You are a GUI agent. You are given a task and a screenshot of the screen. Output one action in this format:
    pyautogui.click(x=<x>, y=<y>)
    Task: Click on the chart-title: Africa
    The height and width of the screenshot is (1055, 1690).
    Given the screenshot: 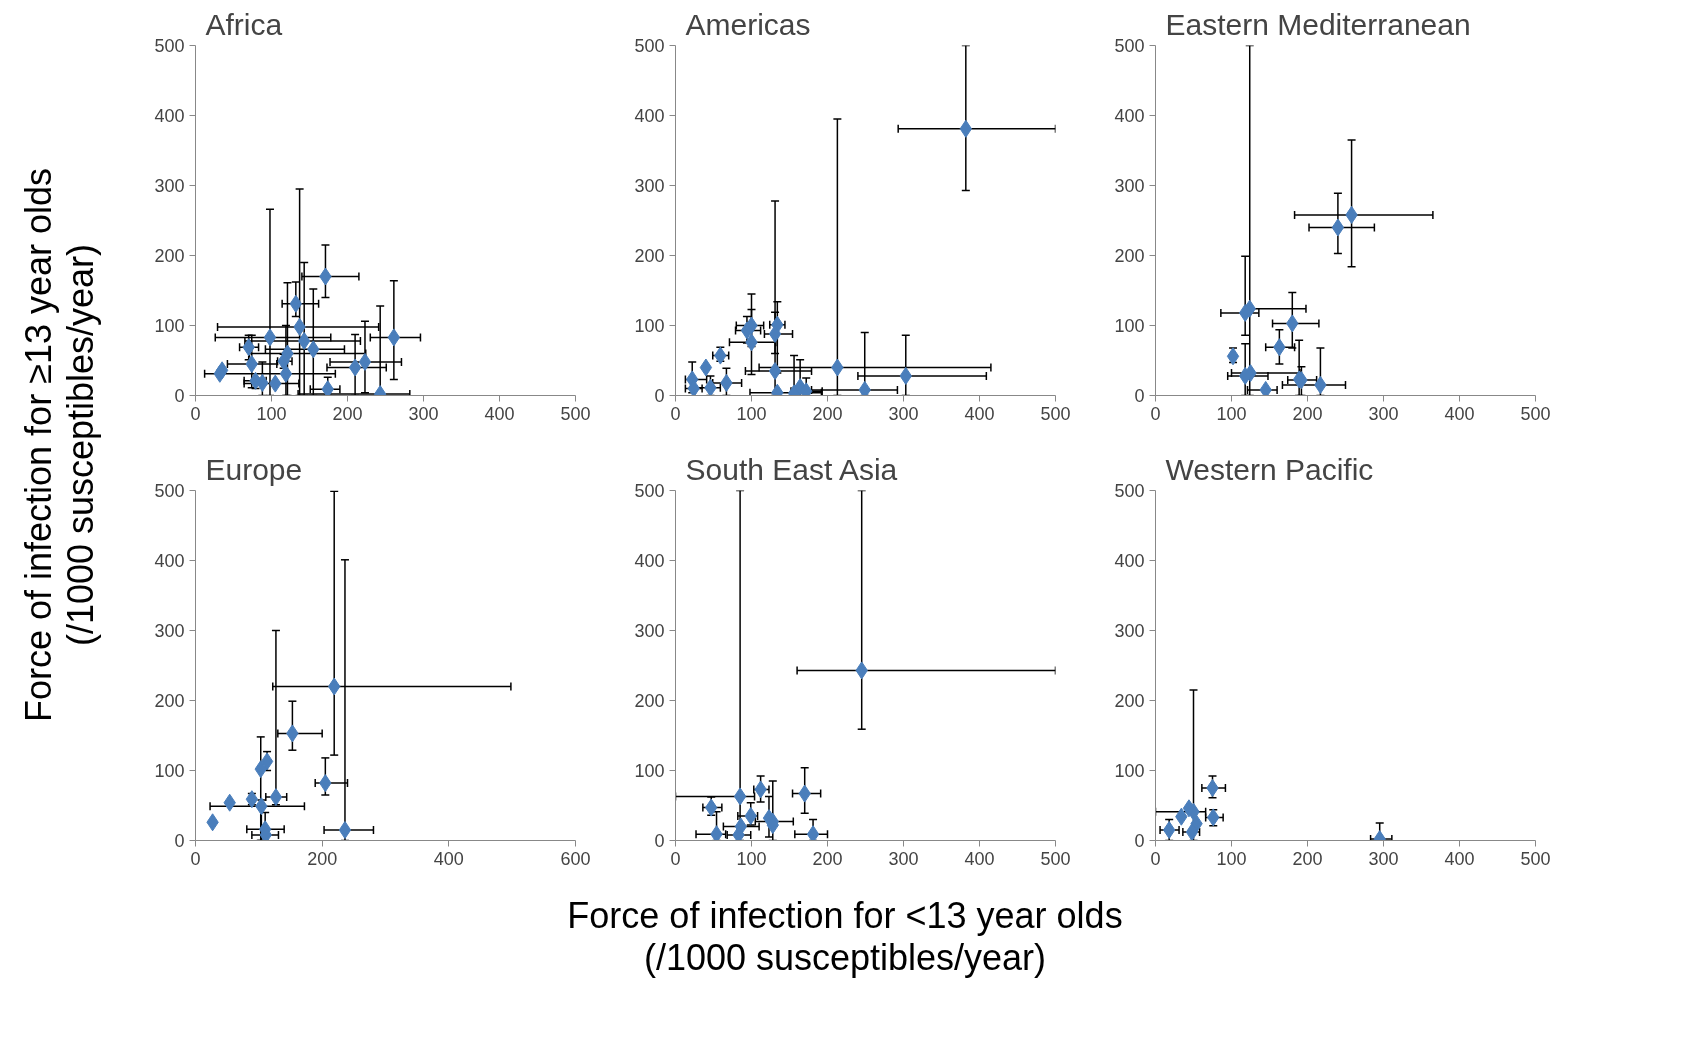 What is the action you would take?
    pyautogui.click(x=244, y=24)
    